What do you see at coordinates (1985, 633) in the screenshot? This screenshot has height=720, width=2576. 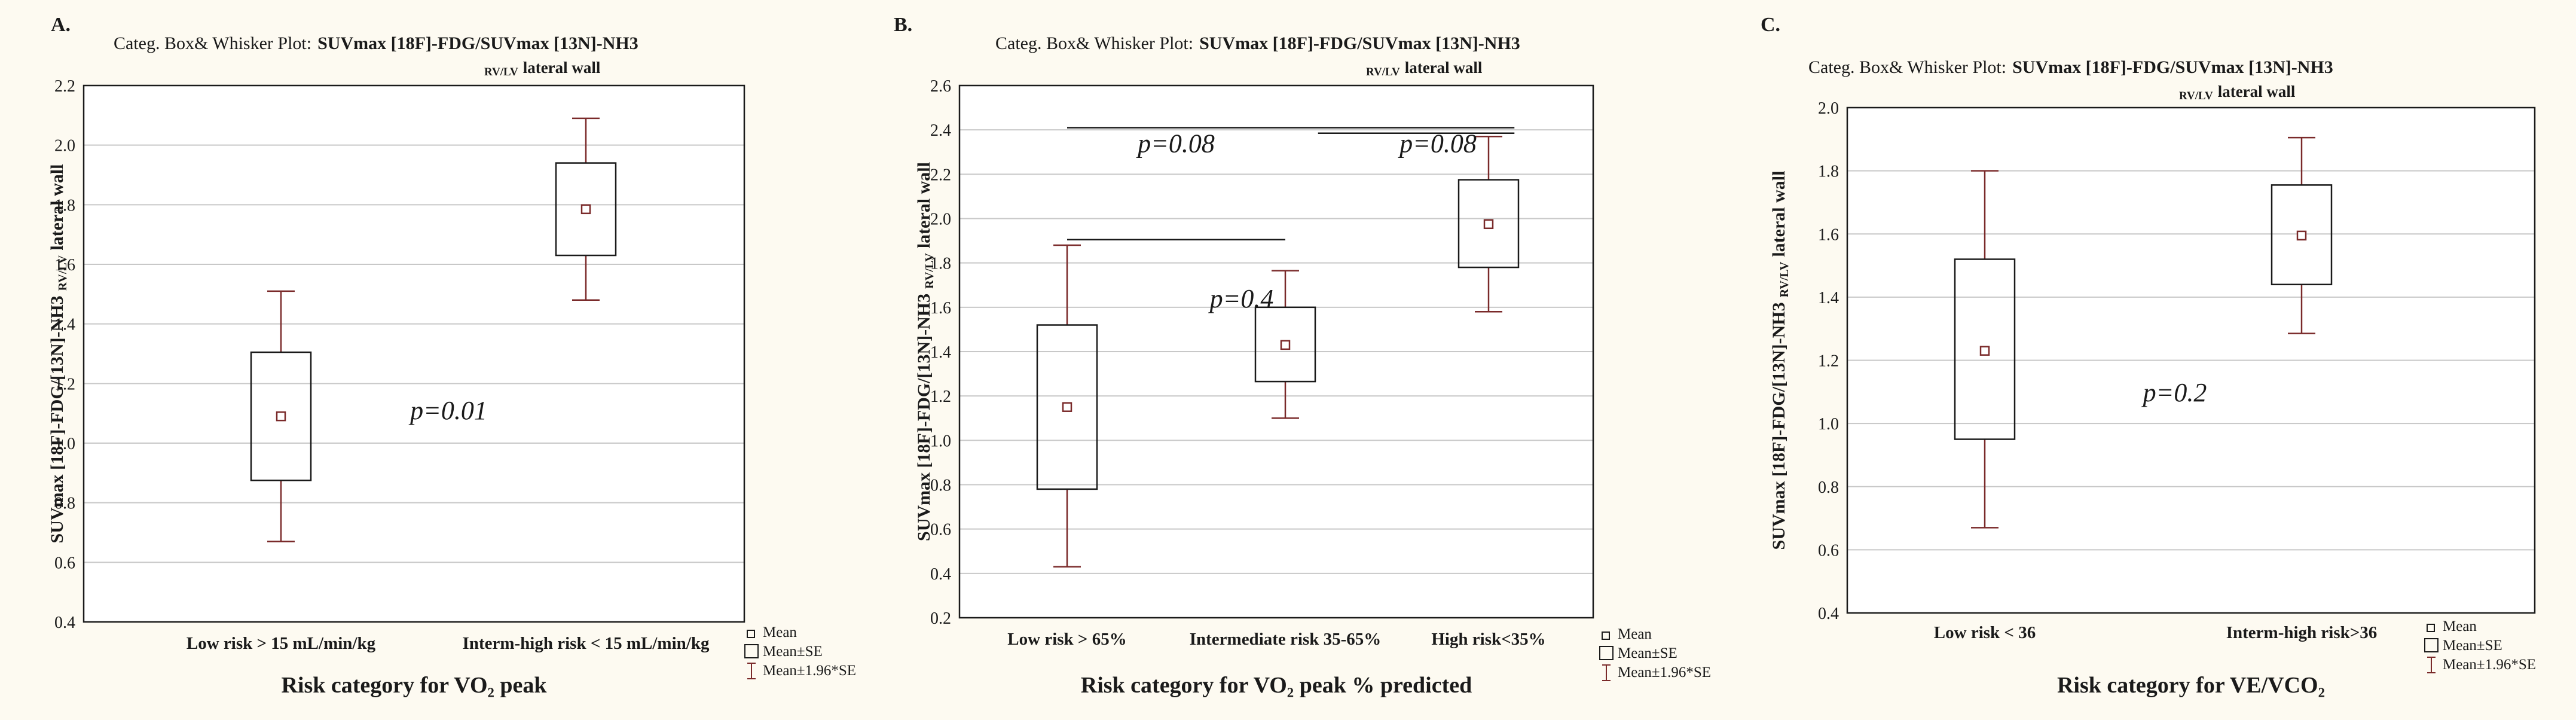 I see `x-tick-label: Low risk < 36` at bounding box center [1985, 633].